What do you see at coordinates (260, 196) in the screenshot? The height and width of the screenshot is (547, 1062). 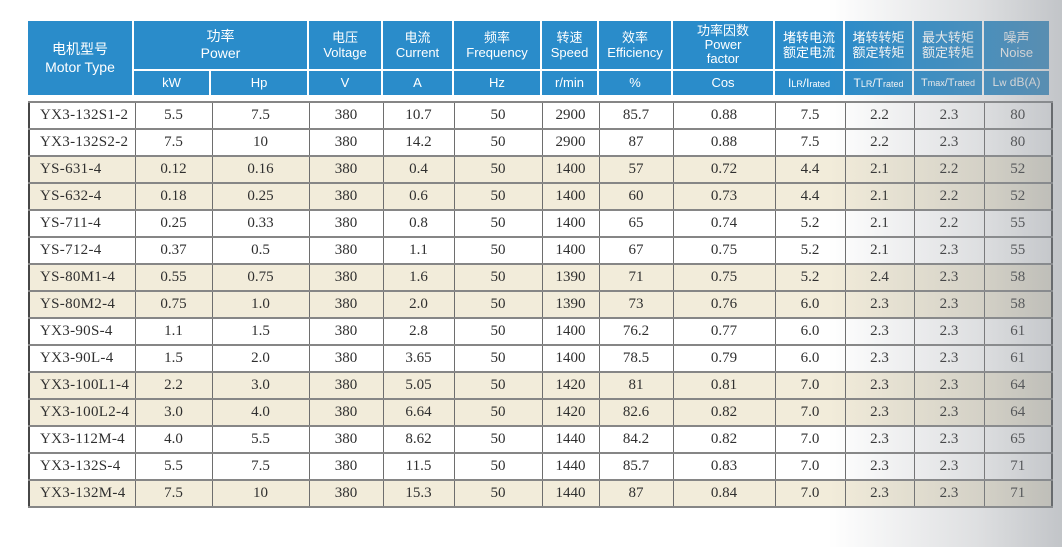 I see `cell-hp: 0.25` at bounding box center [260, 196].